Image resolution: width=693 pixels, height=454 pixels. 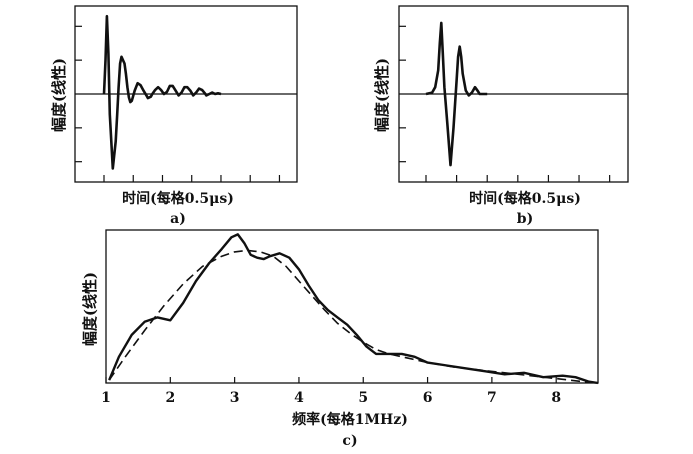 I want to click on c-x-tick-label-5: 6, so click(x=428, y=398).